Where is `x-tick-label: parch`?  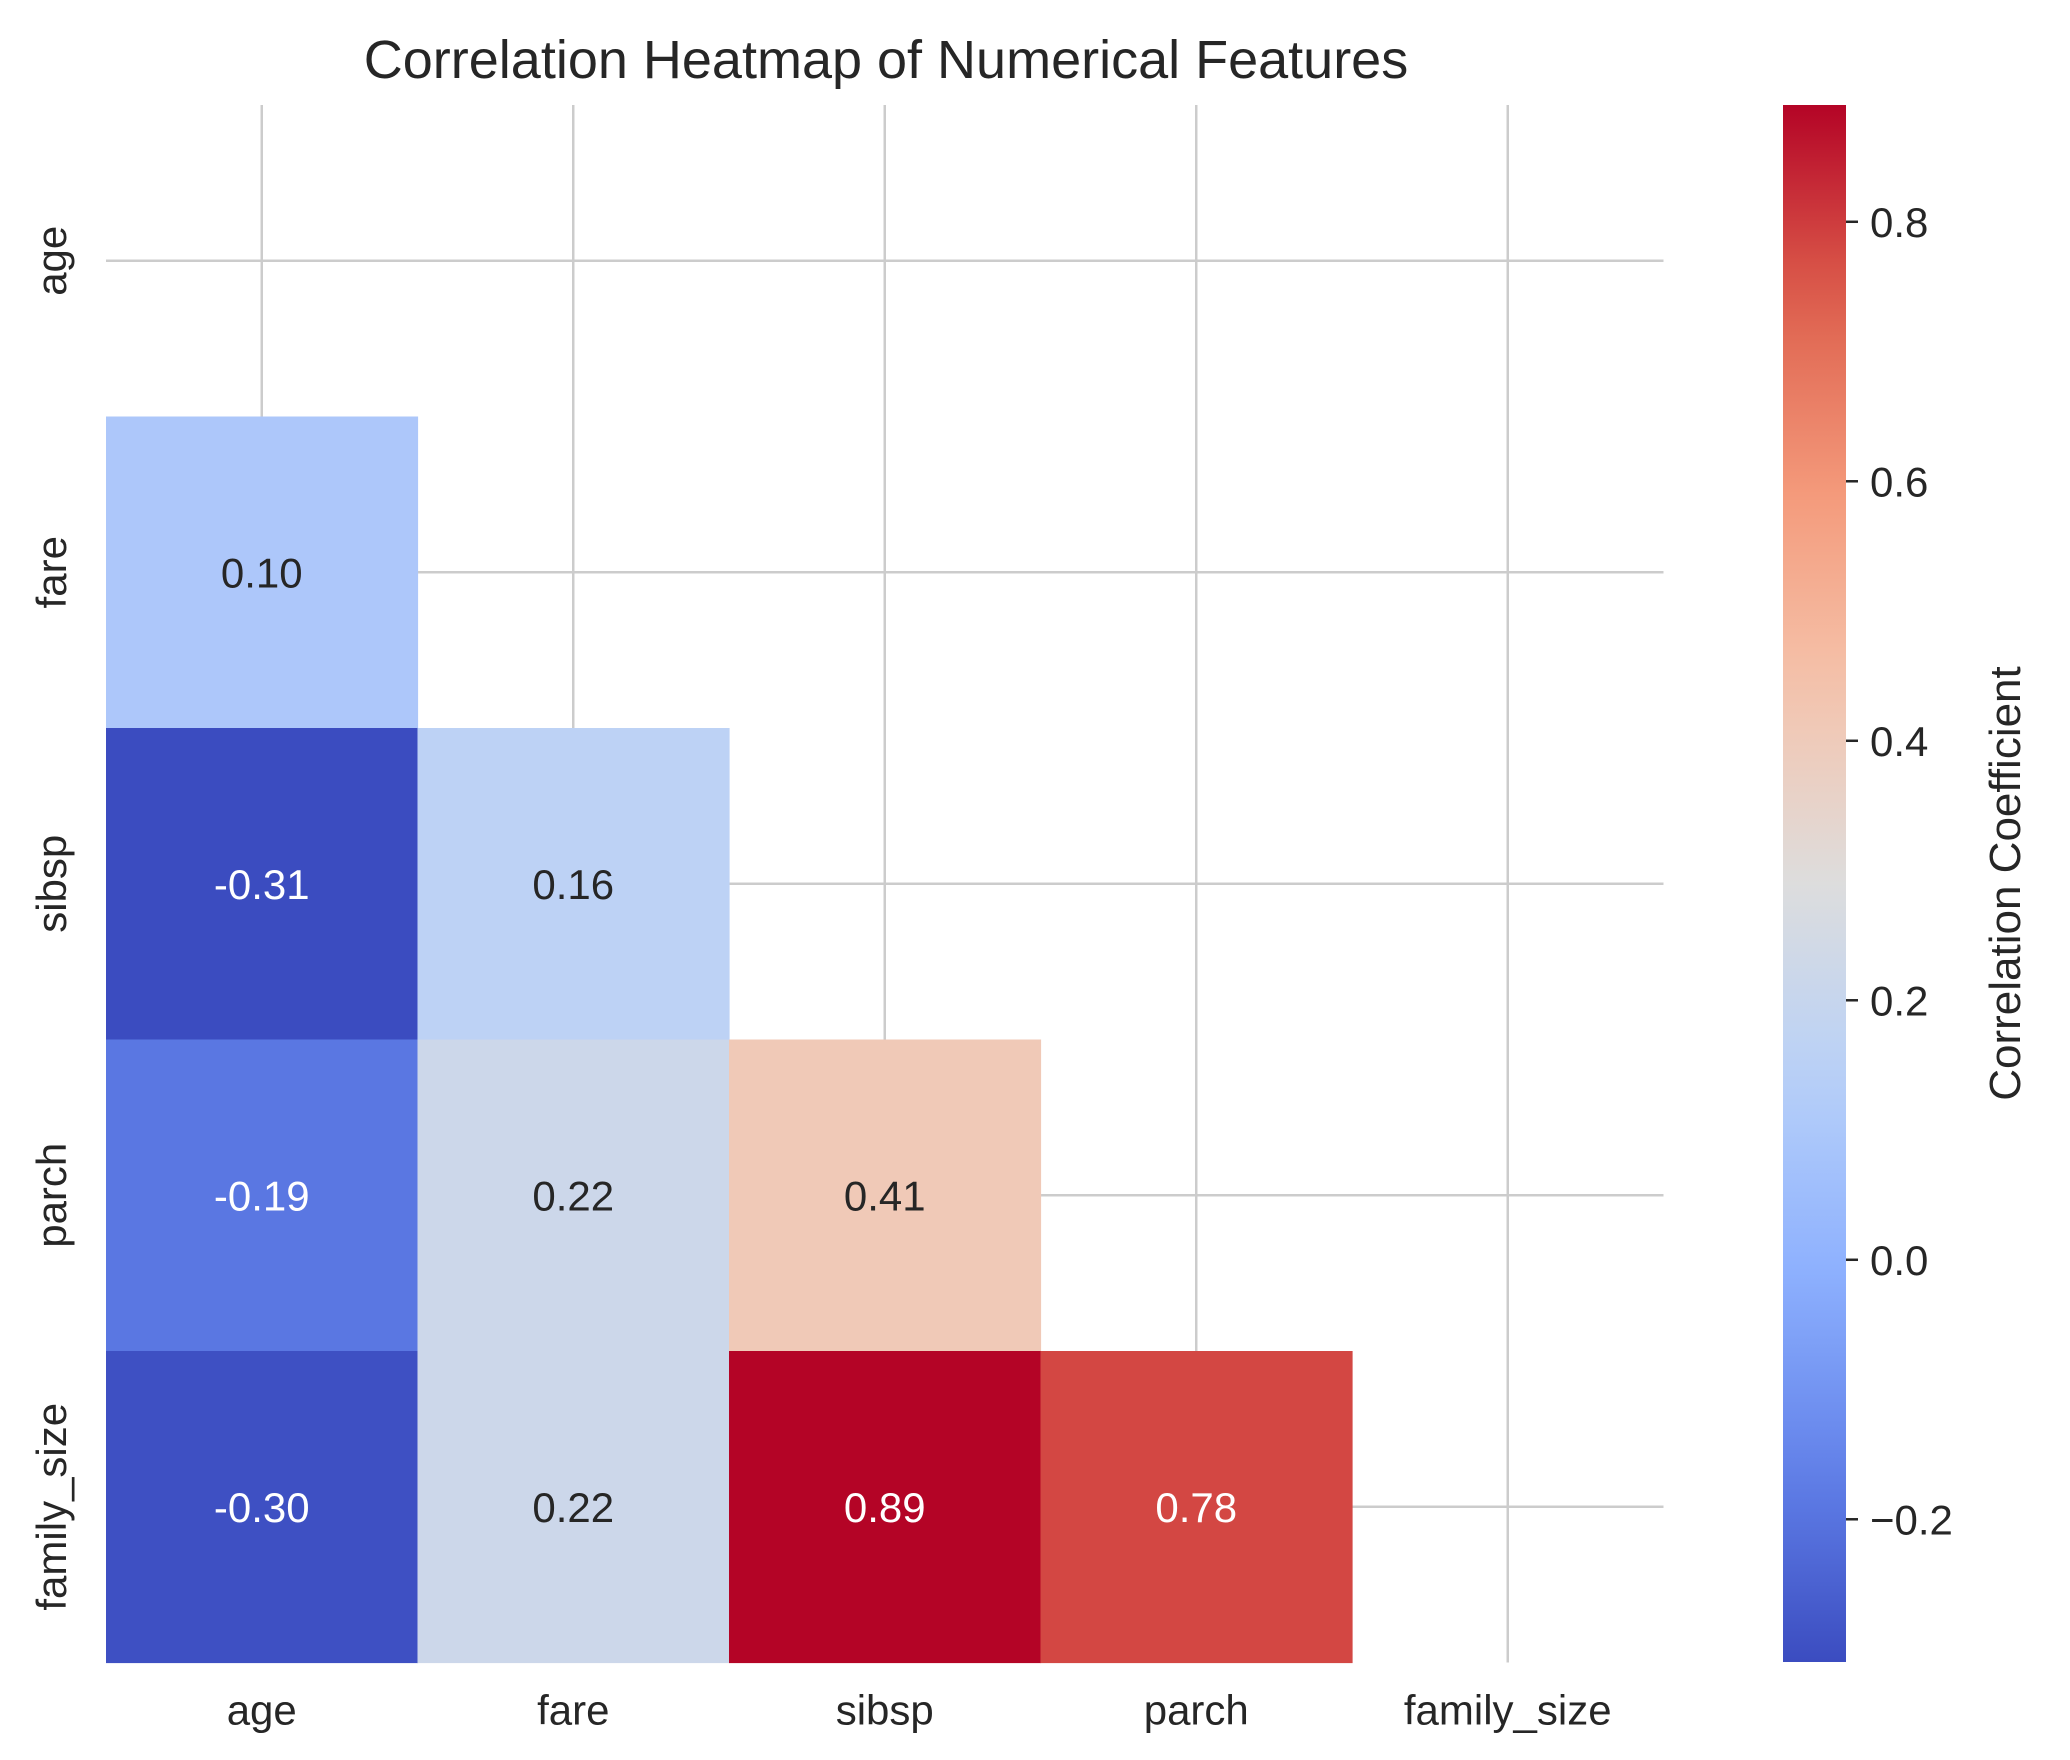 x-tick-label: parch is located at coordinates (1196, 1710).